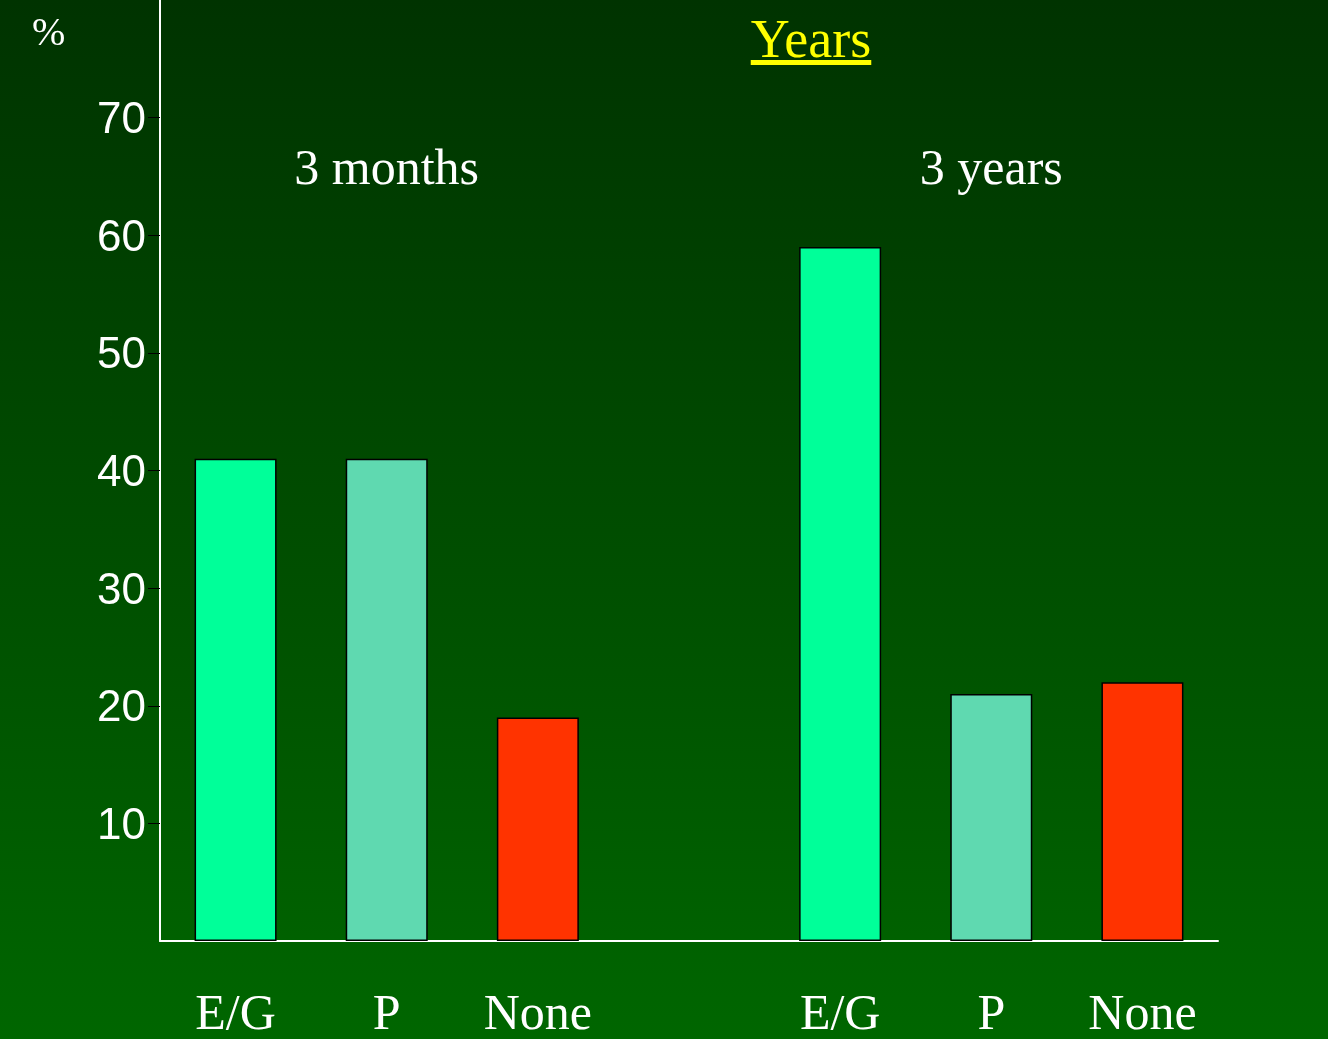  What do you see at coordinates (121, 588) in the screenshot?
I see `y-tick-label: 30` at bounding box center [121, 588].